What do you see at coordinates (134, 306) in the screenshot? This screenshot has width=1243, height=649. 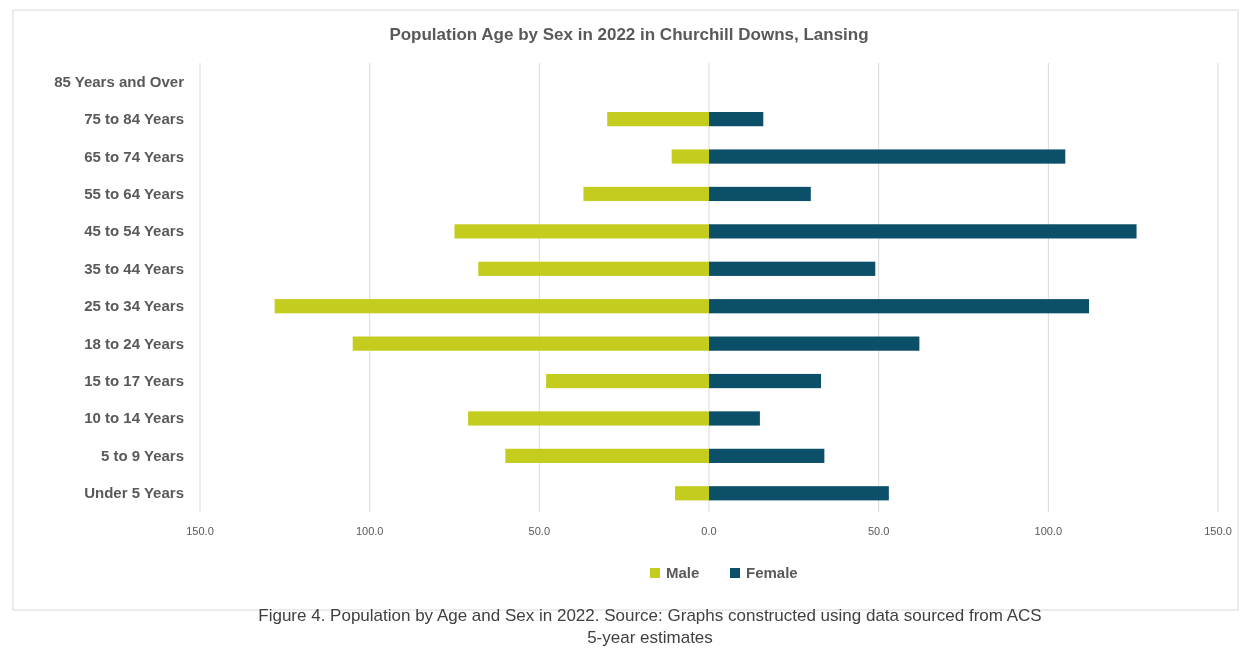 I see `y-tick-label: 25 to 34 Years` at bounding box center [134, 306].